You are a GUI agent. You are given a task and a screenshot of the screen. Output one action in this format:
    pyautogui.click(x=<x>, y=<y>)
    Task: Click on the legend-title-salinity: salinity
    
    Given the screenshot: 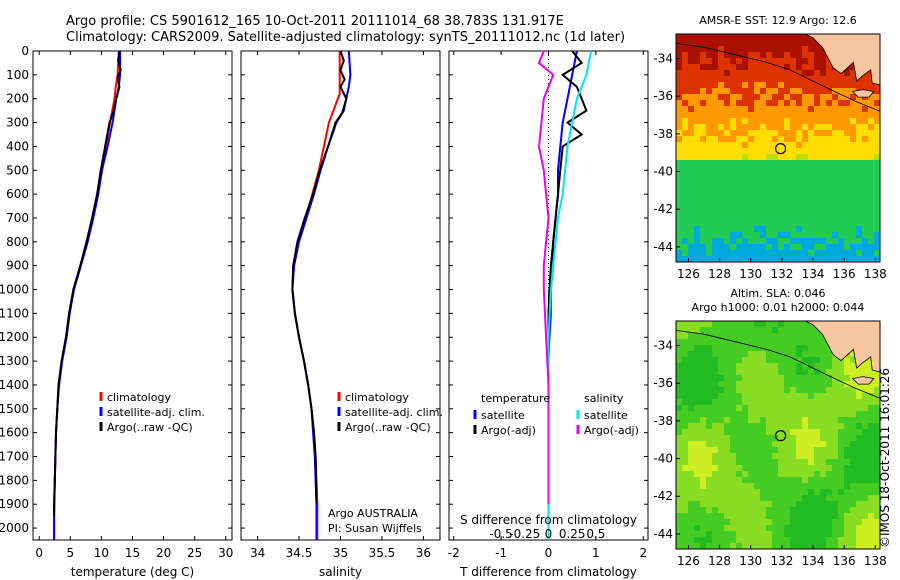 What is the action you would take?
    pyautogui.click(x=604, y=398)
    